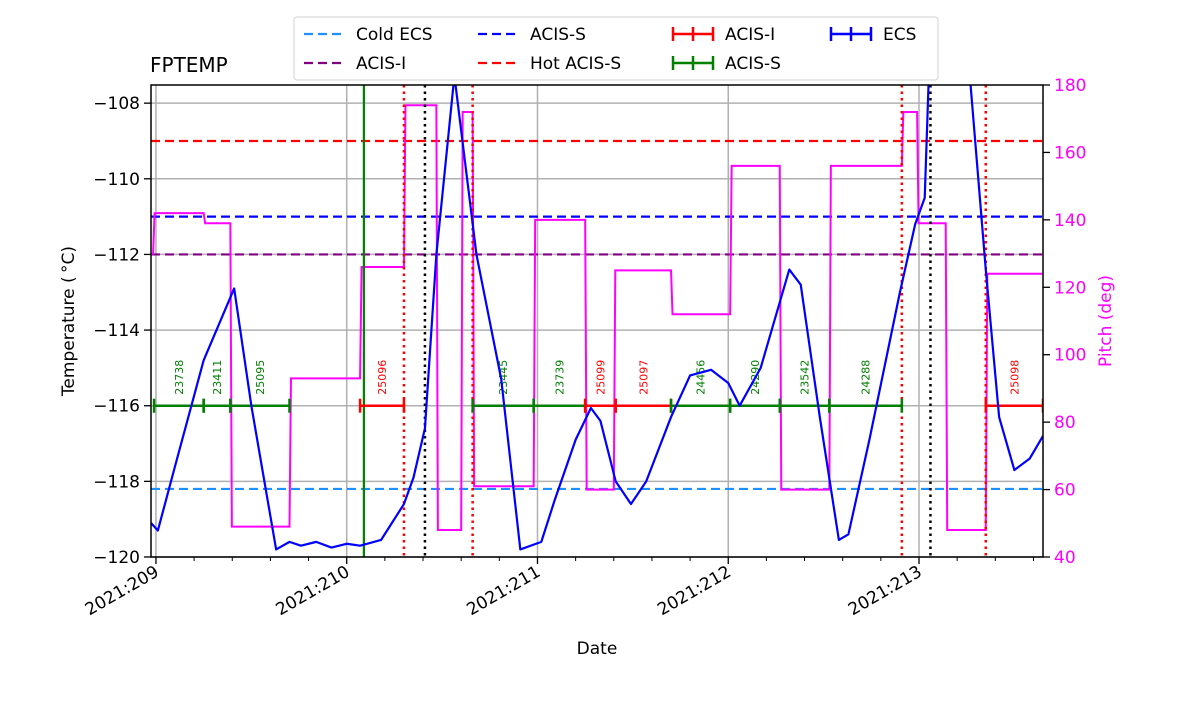  I want to click on x-tick-label: 2021:210, so click(313, 591).